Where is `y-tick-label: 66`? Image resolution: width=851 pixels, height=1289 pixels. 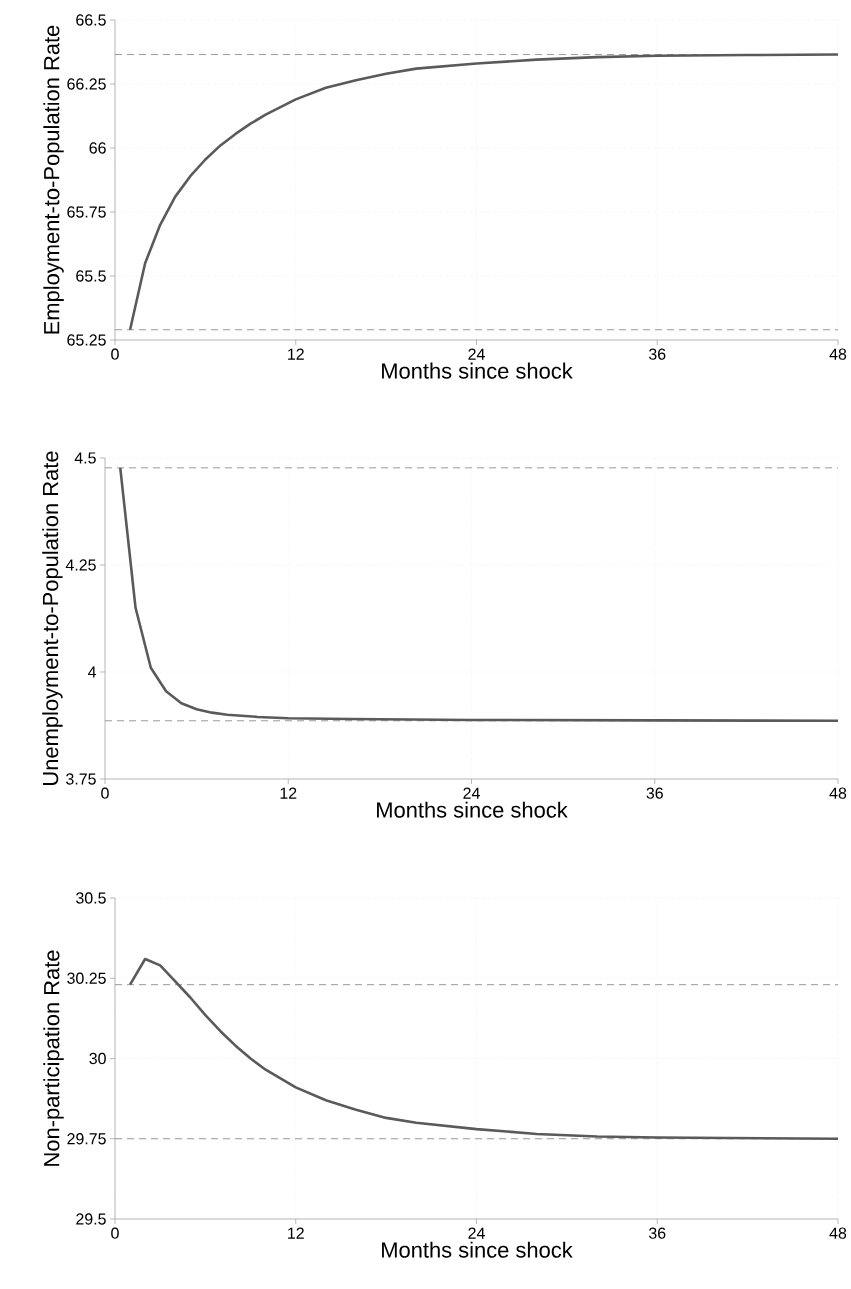 y-tick-label: 66 is located at coordinates (97, 148).